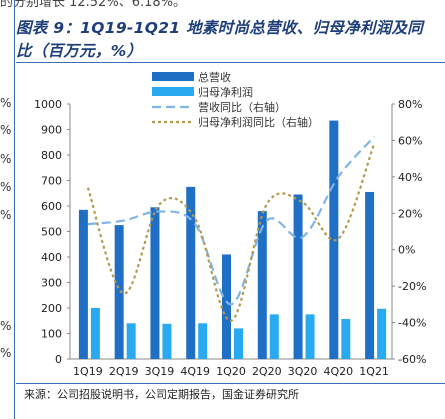 Image resolution: width=445 pixels, height=419 pixels. I want to click on legend-net-profit-label: 归母净利润, so click(225, 92).